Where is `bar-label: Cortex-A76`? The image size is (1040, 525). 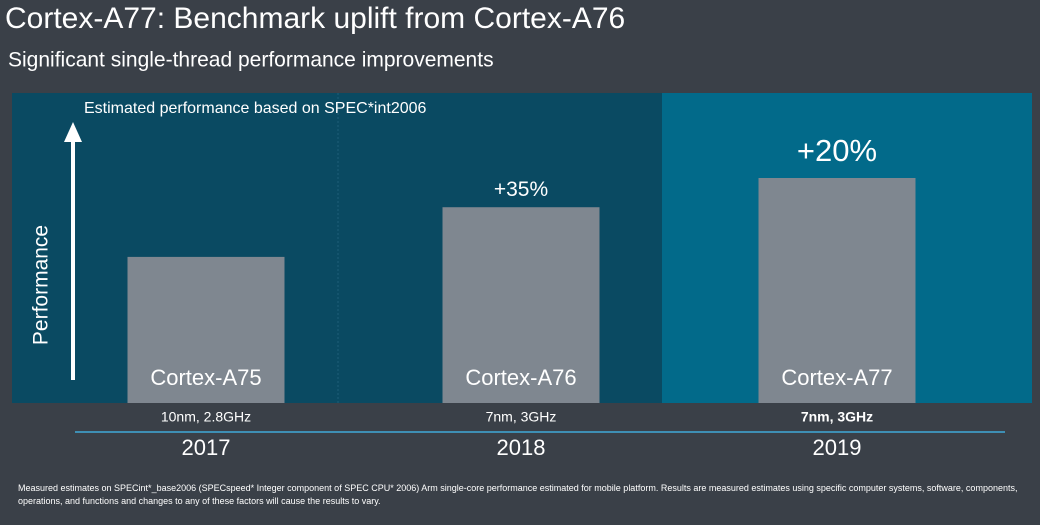
bar-label: Cortex-A76 is located at coordinates (520, 377).